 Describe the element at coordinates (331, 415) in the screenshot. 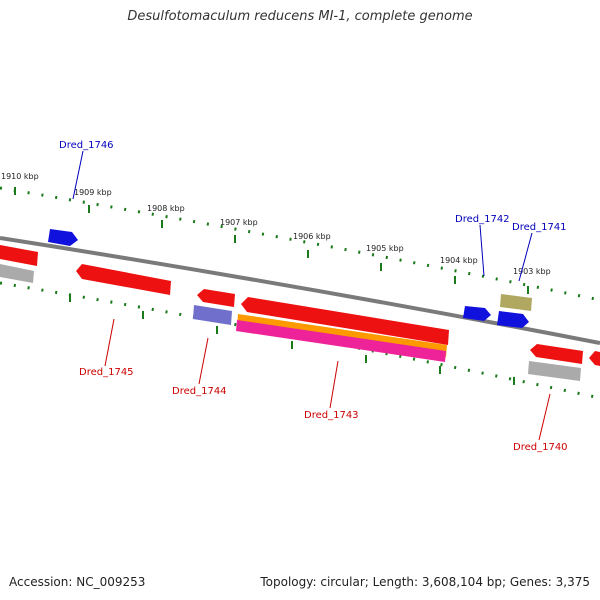

I see `label-dred-1743: Dred_1743` at that location.